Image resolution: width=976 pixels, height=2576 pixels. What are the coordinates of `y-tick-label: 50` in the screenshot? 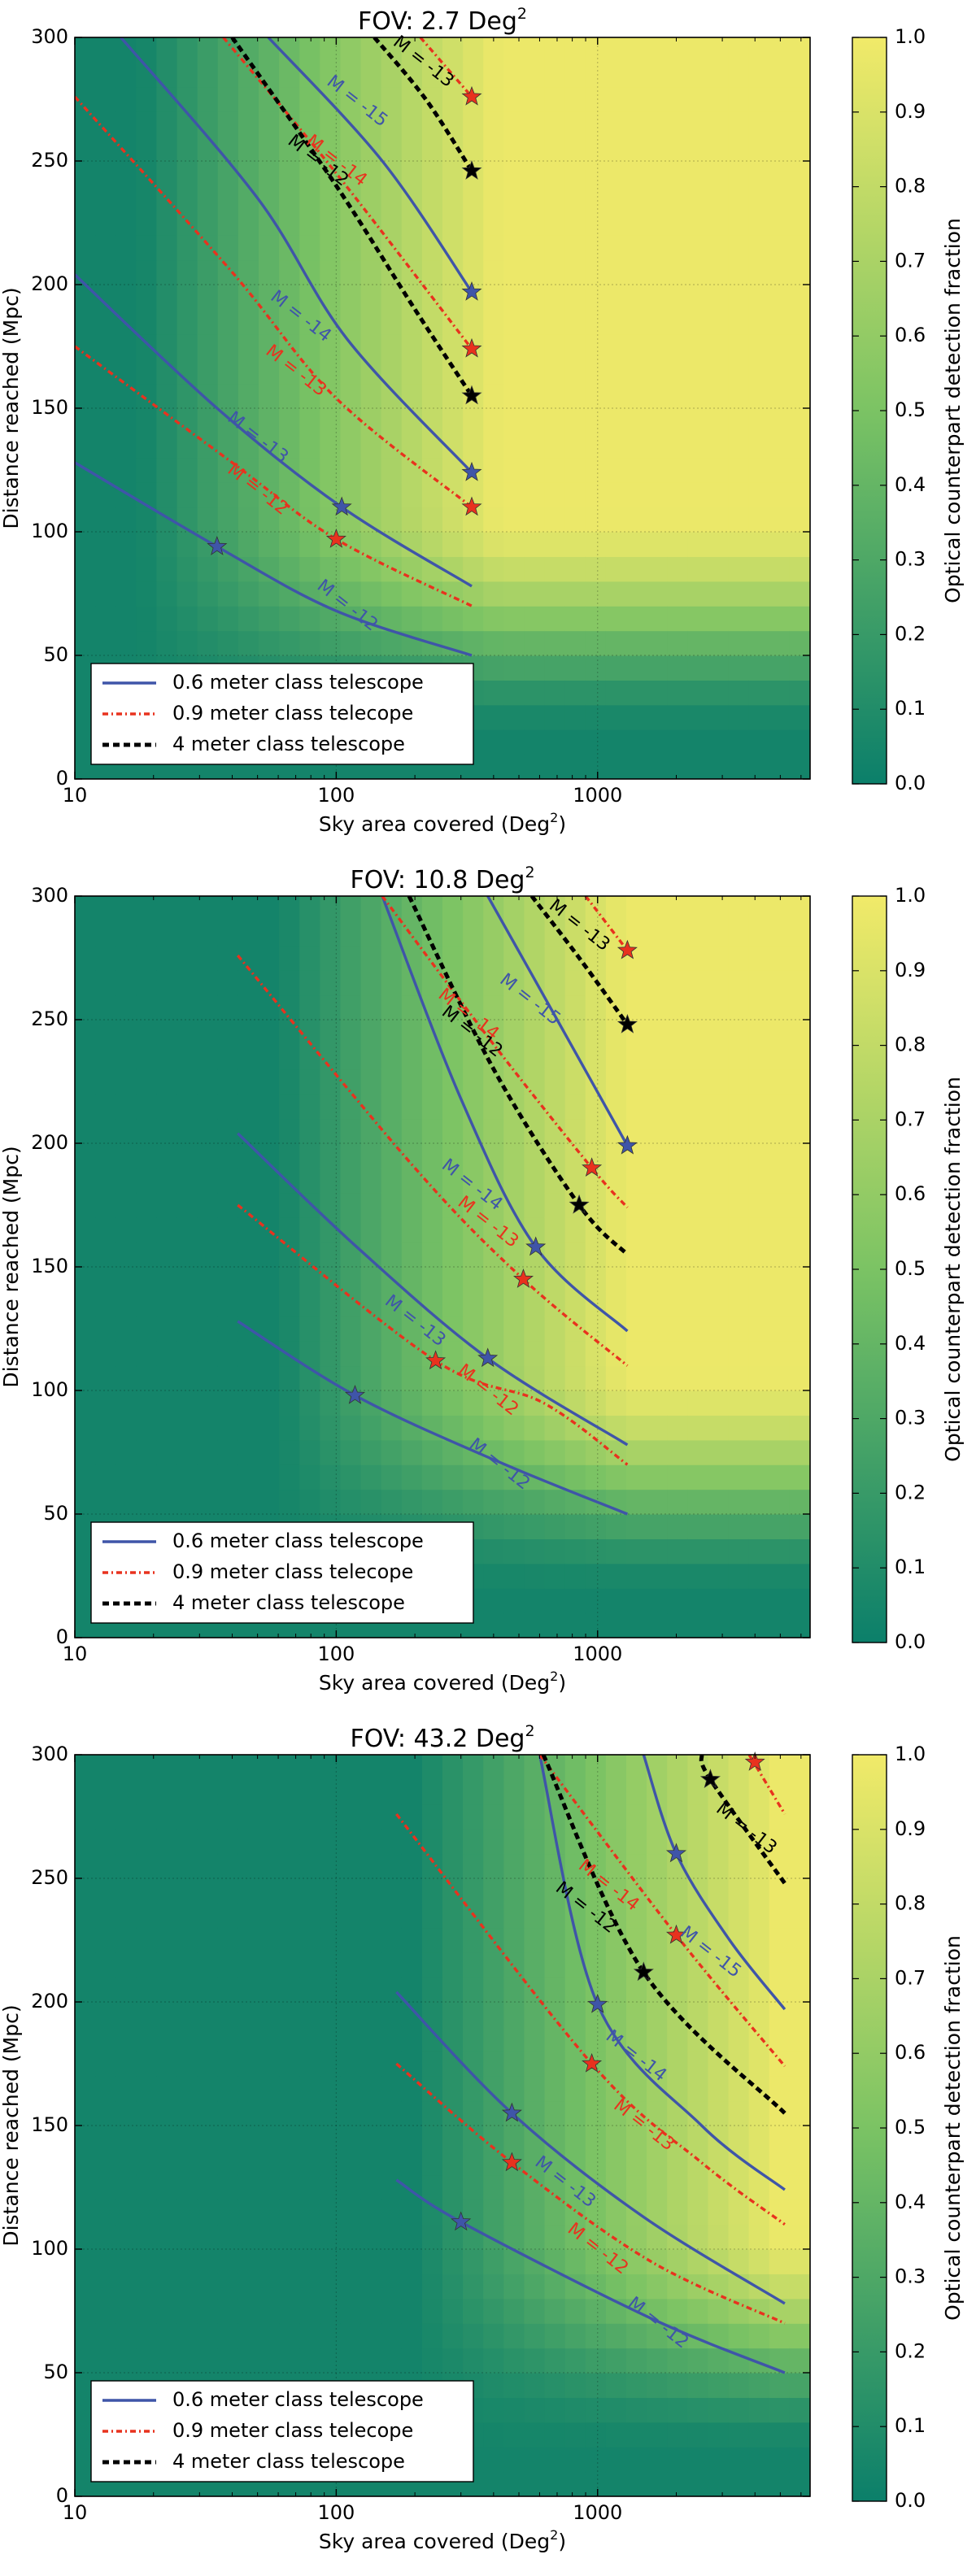 It's located at (56, 655).